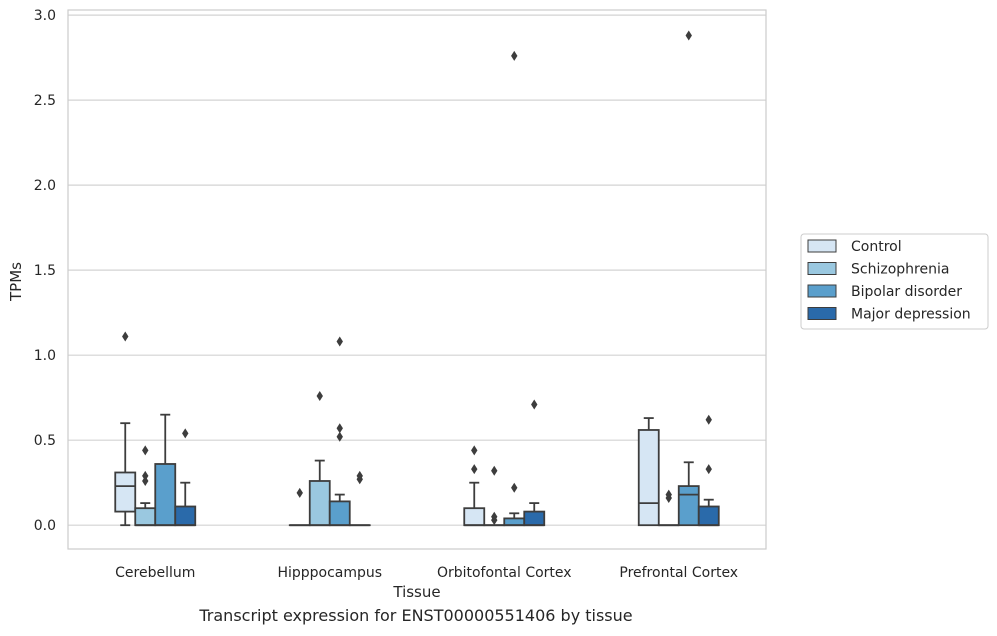 Image resolution: width=997 pixels, height=636 pixels. I want to click on legend-label: Control, so click(876, 247).